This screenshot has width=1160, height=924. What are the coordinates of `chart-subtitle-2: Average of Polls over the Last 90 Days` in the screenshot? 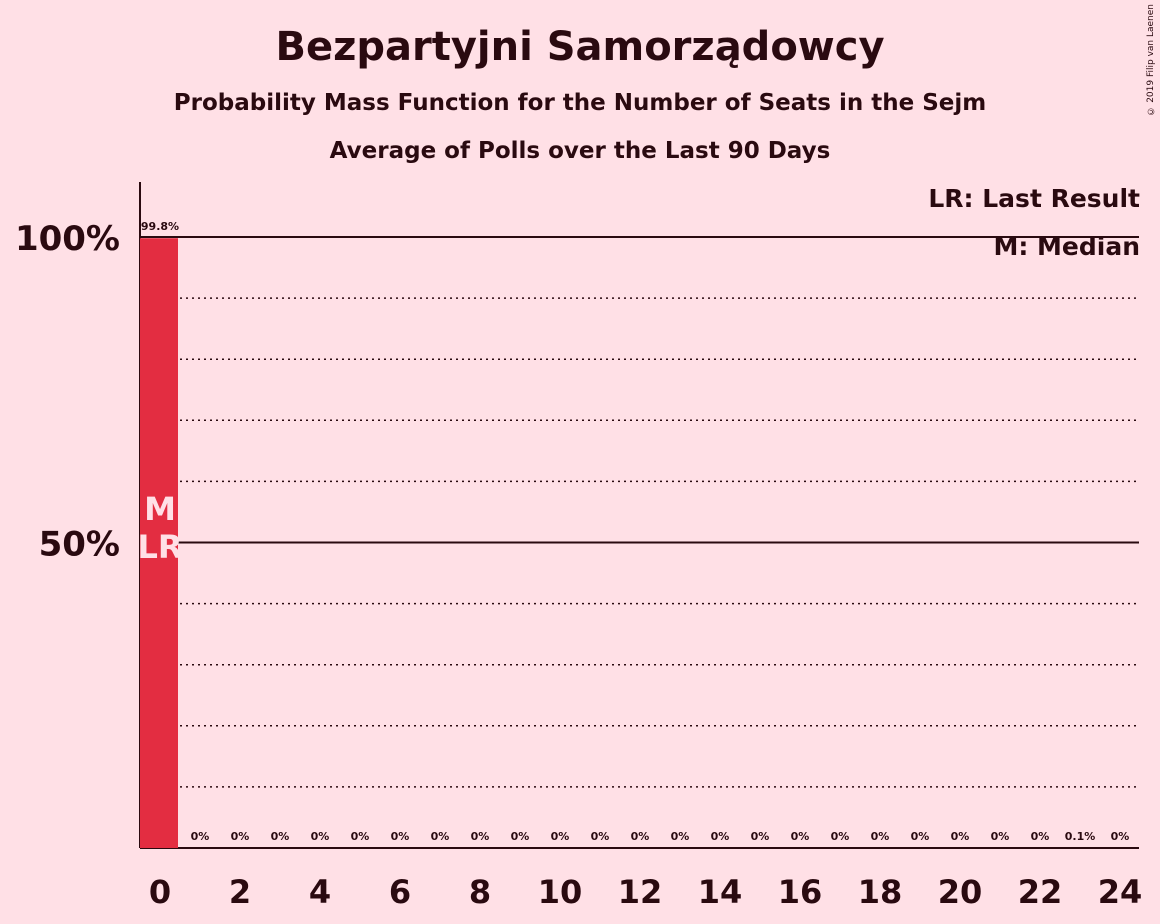 It's located at (580, 151).